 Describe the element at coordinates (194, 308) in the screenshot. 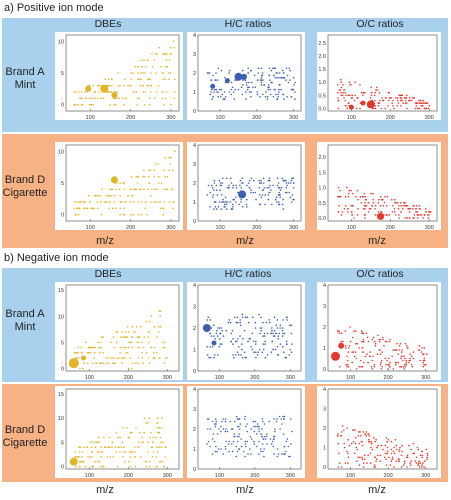

I see `y-tick-label: 3` at that location.